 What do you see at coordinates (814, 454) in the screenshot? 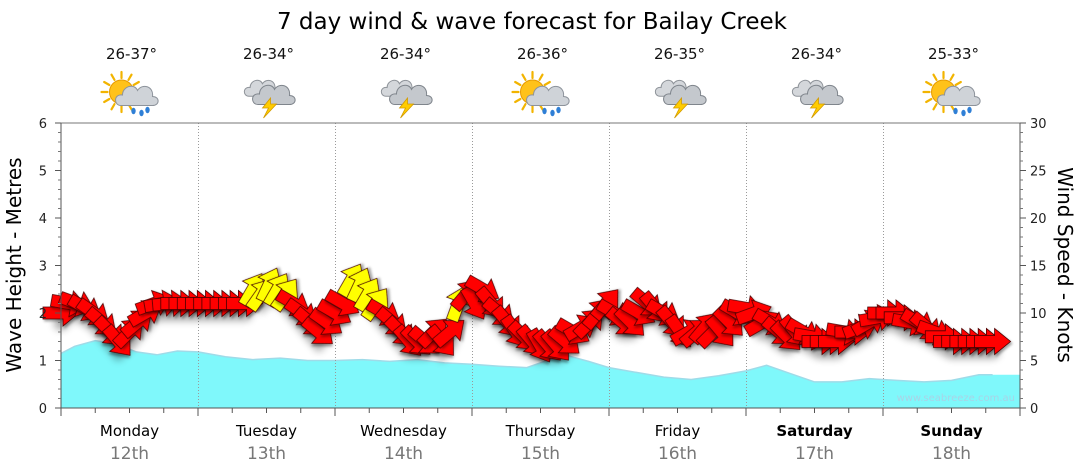
I see `date-label: 17th` at bounding box center [814, 454].